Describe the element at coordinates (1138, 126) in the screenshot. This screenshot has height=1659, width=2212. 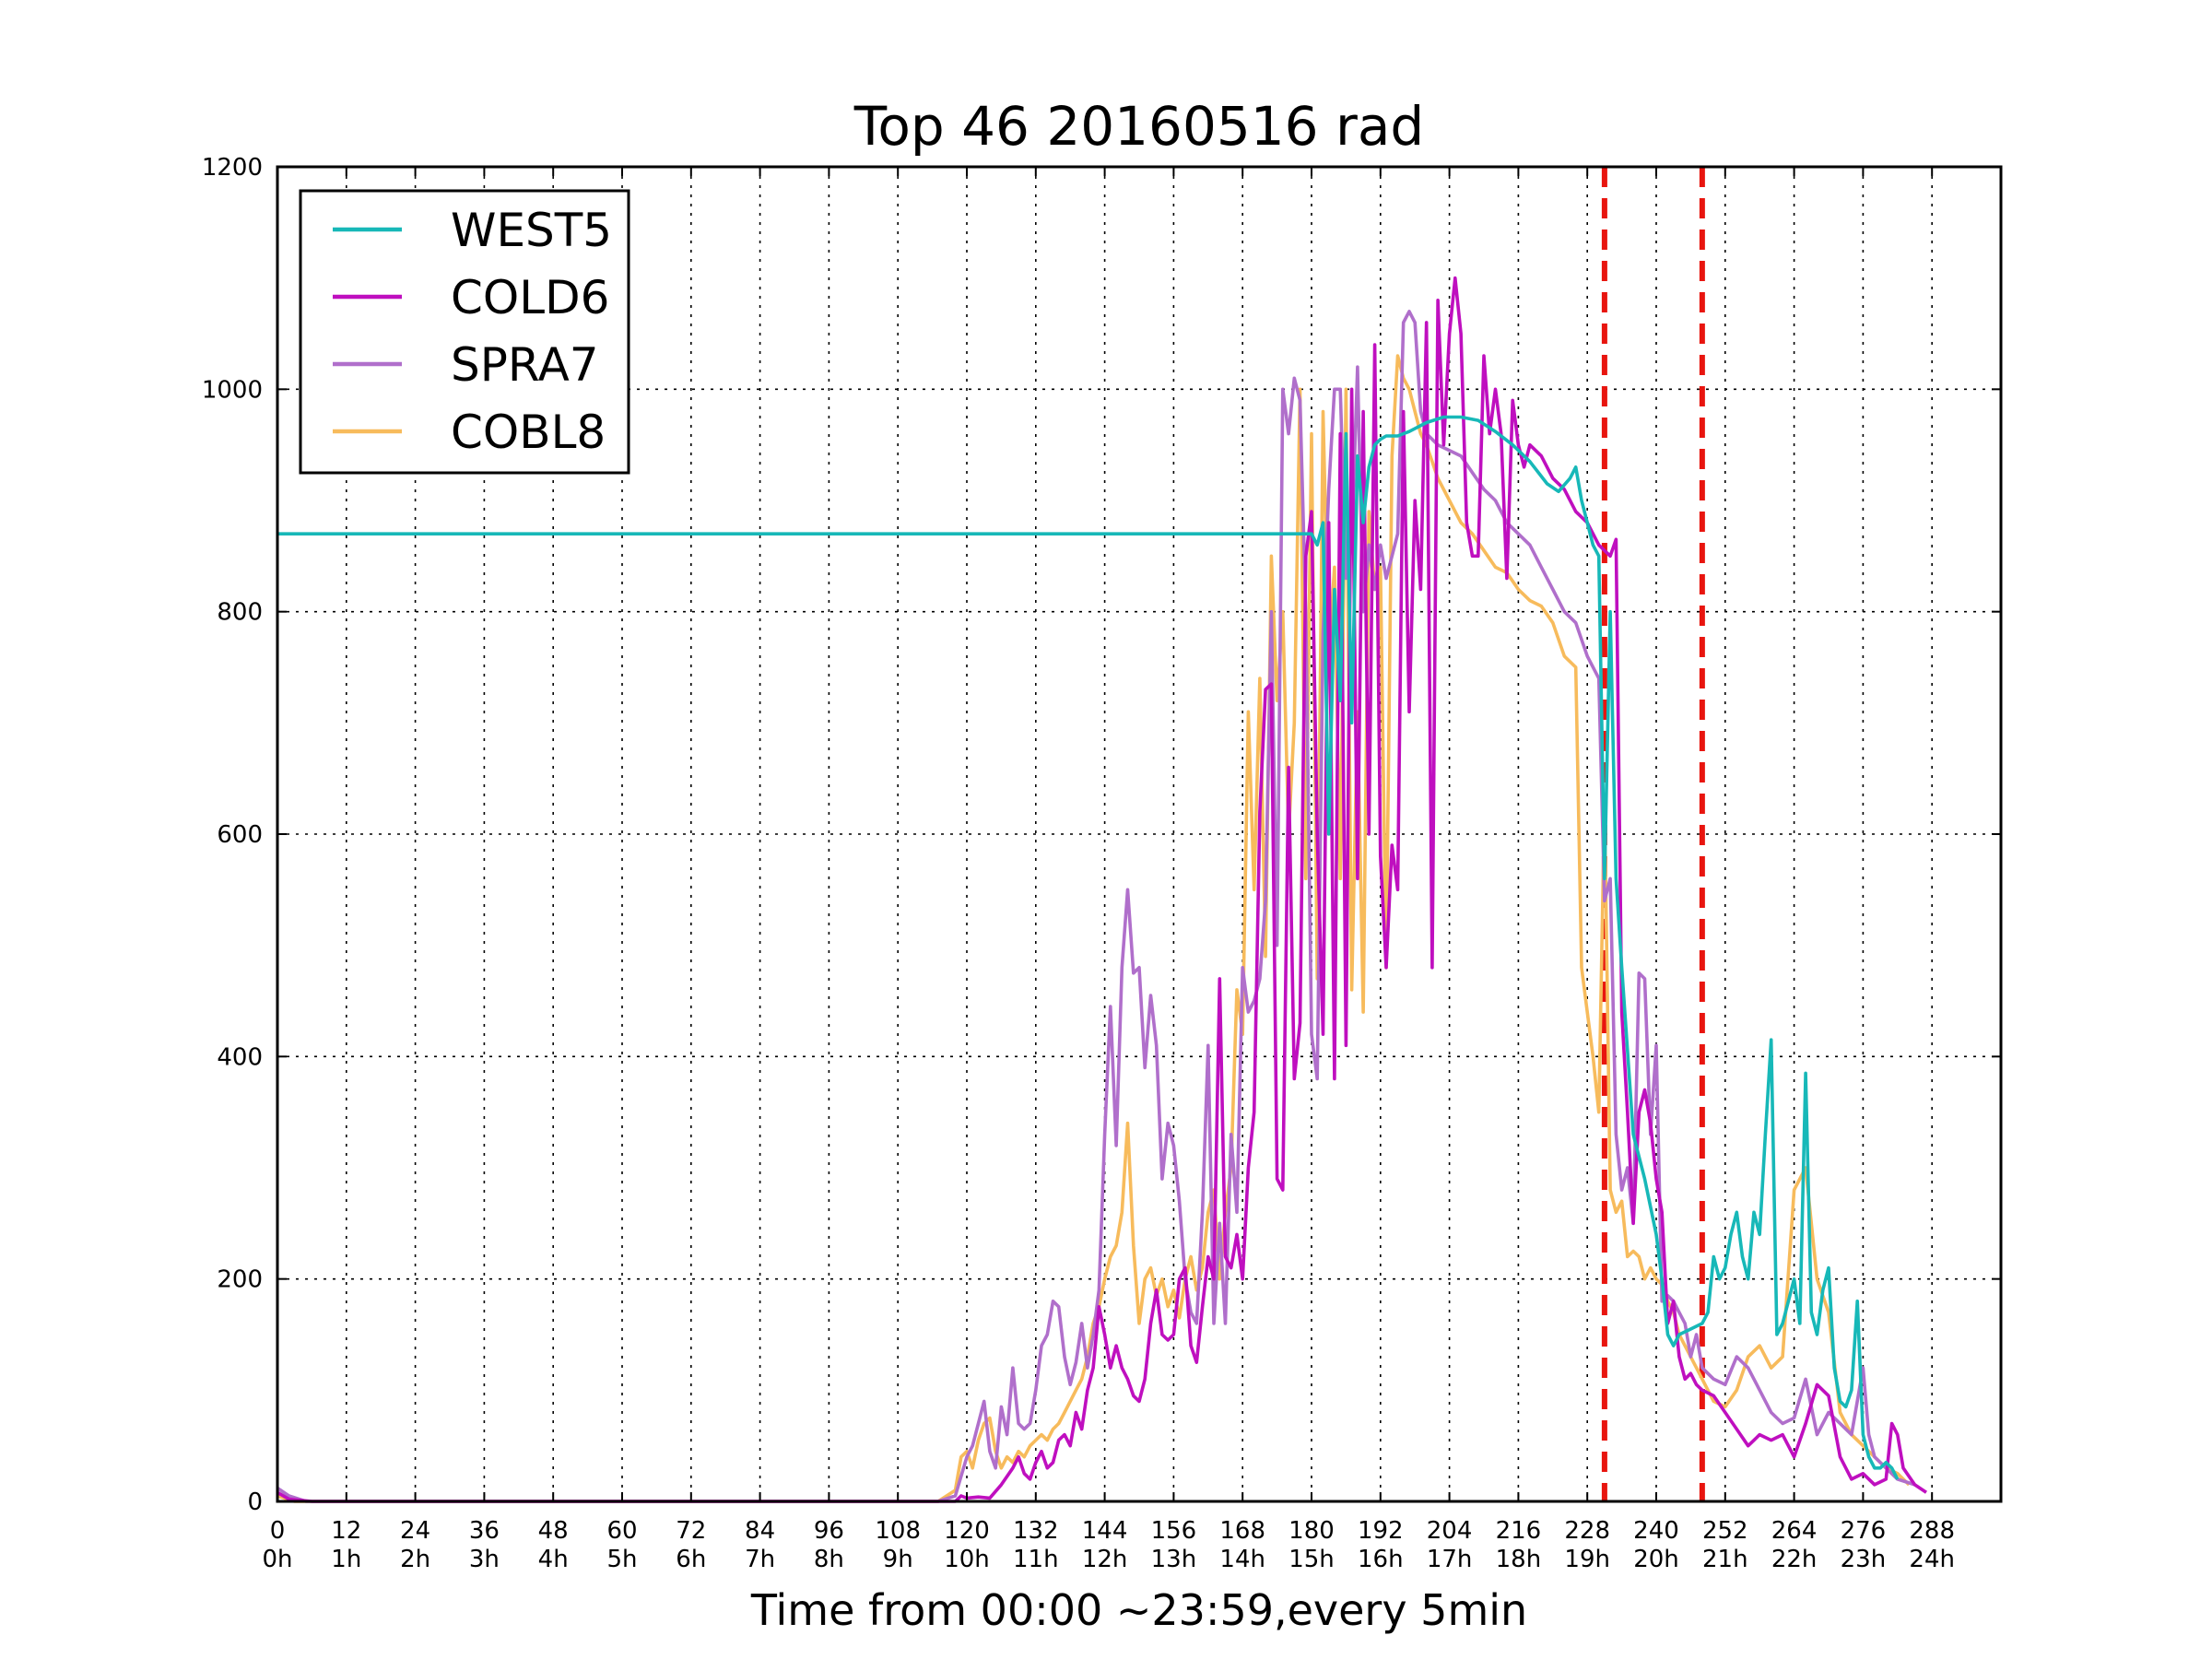
I see `chart-title: Top 46 20160516 rad` at that location.